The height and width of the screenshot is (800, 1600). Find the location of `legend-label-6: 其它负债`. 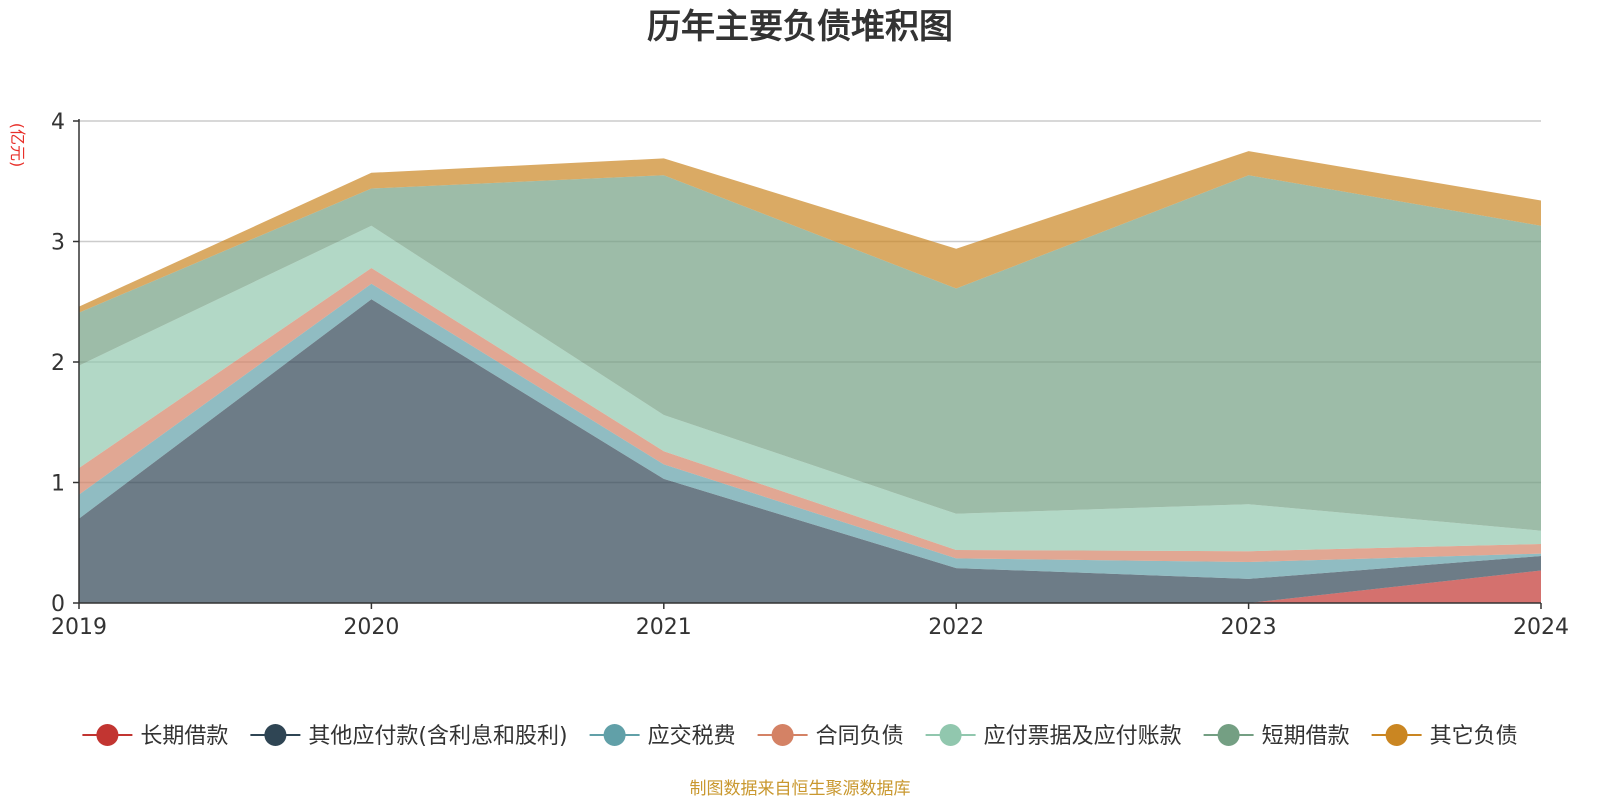

legend-label-6: 其它负债 is located at coordinates (1474, 736).